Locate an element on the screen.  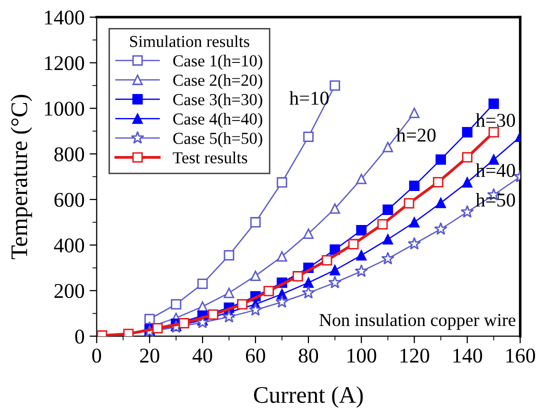
x-tick-label: 20 is located at coordinates (150, 355).